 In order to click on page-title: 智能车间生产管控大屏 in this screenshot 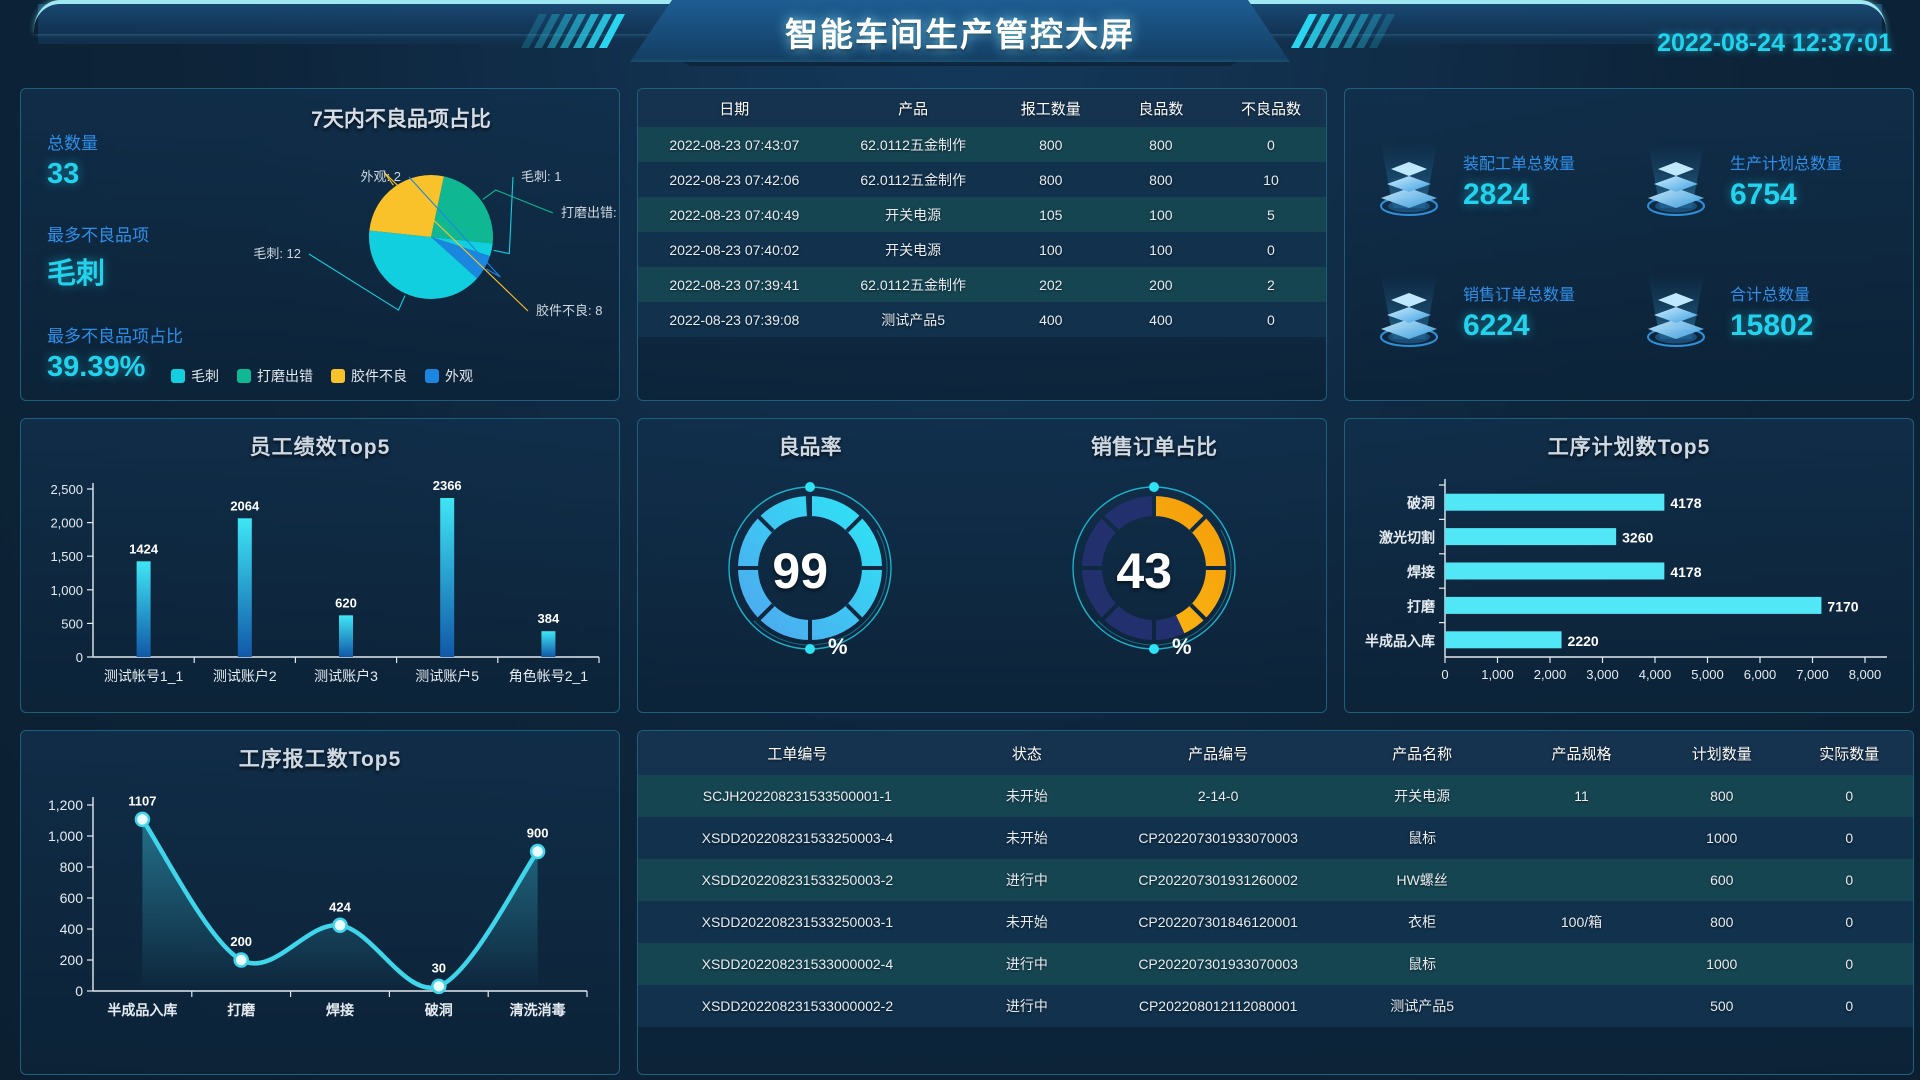, I will do `click(960, 34)`.